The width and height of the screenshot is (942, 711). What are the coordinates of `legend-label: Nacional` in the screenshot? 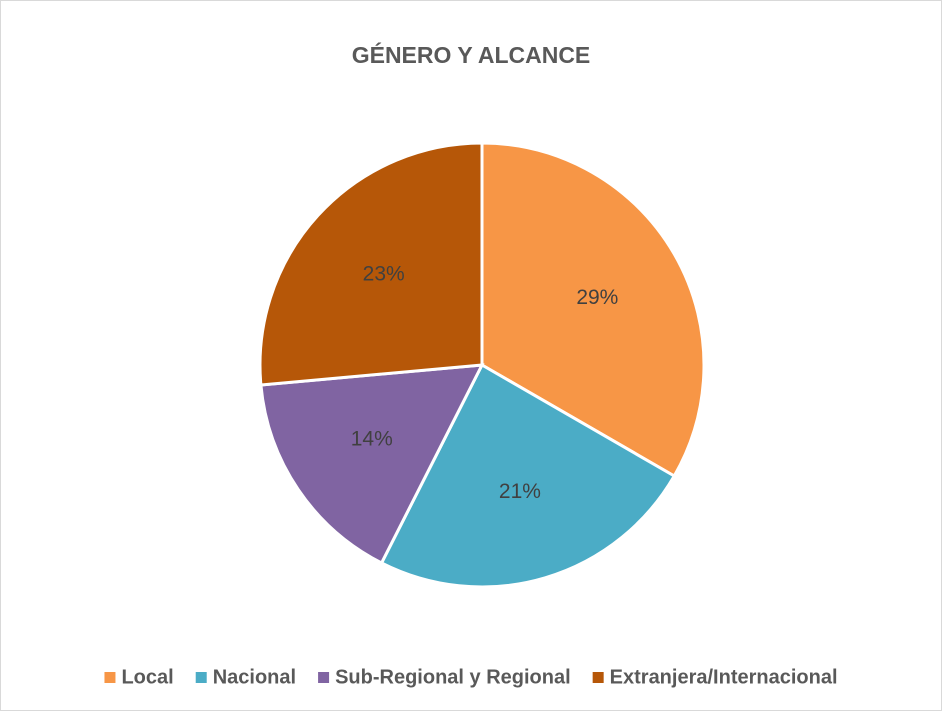 It's located at (254, 677).